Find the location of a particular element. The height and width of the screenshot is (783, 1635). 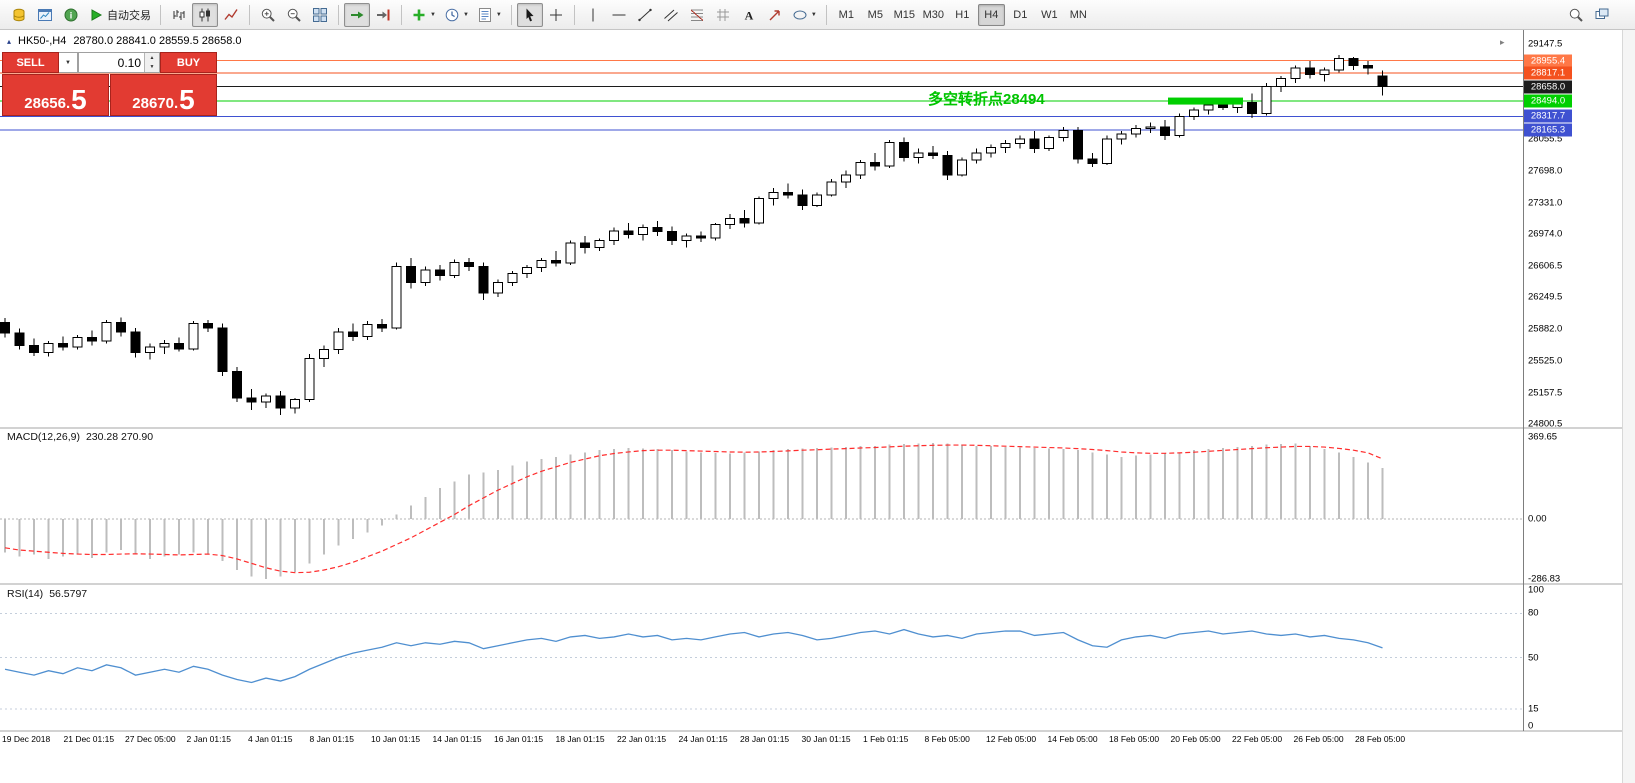

zoom-out-button is located at coordinates (294, 15).